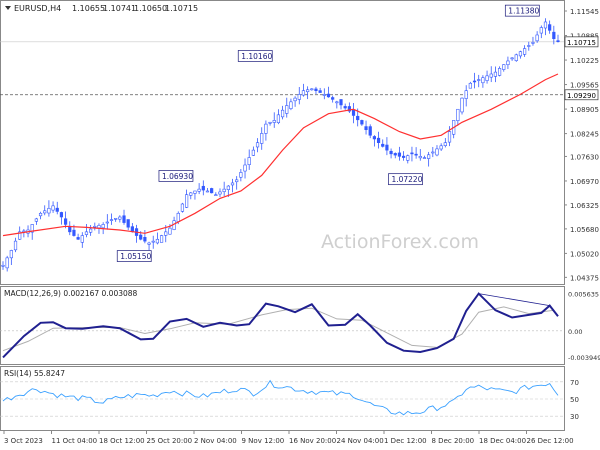  Describe the element at coordinates (71, 293) in the screenshot. I see `macd-label: MACD(12,26,9) 0.002167 0.003088` at that location.